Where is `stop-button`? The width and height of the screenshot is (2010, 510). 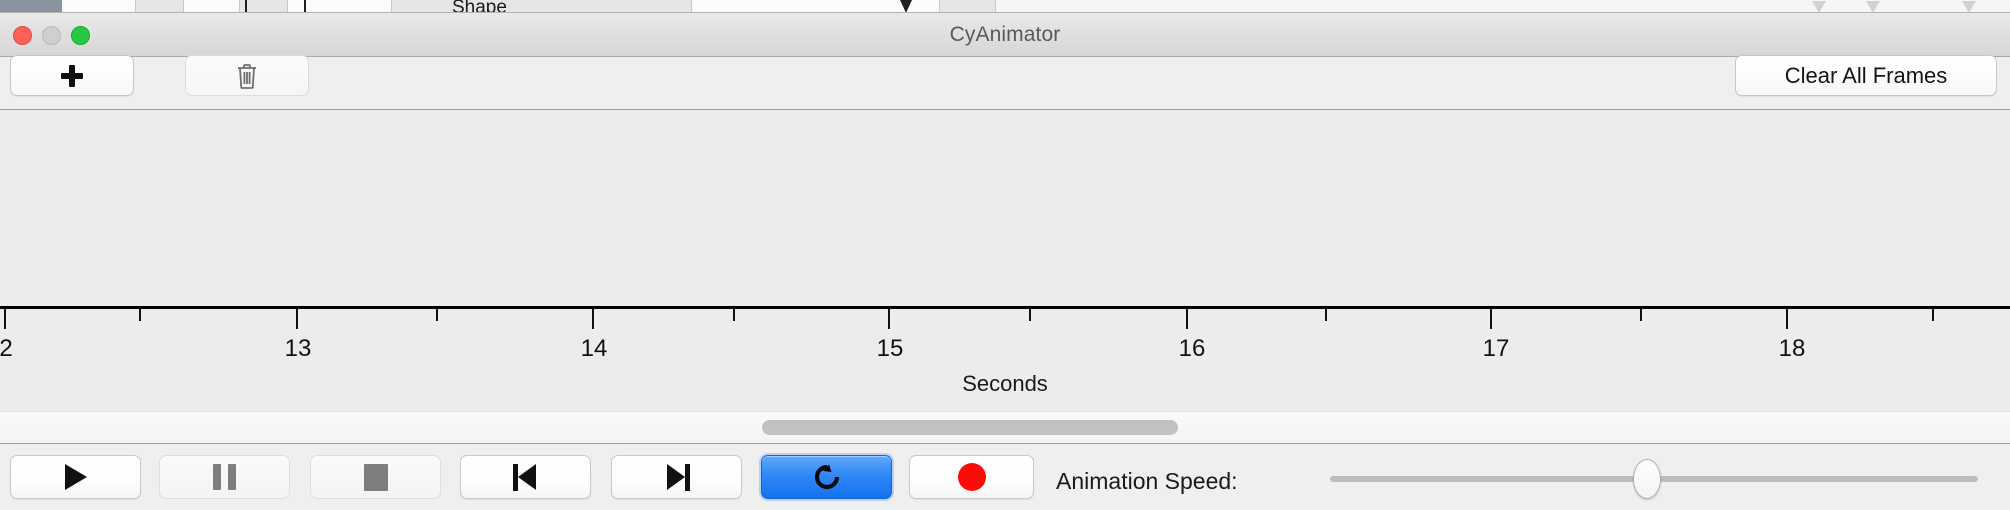
stop-button is located at coordinates (375, 477).